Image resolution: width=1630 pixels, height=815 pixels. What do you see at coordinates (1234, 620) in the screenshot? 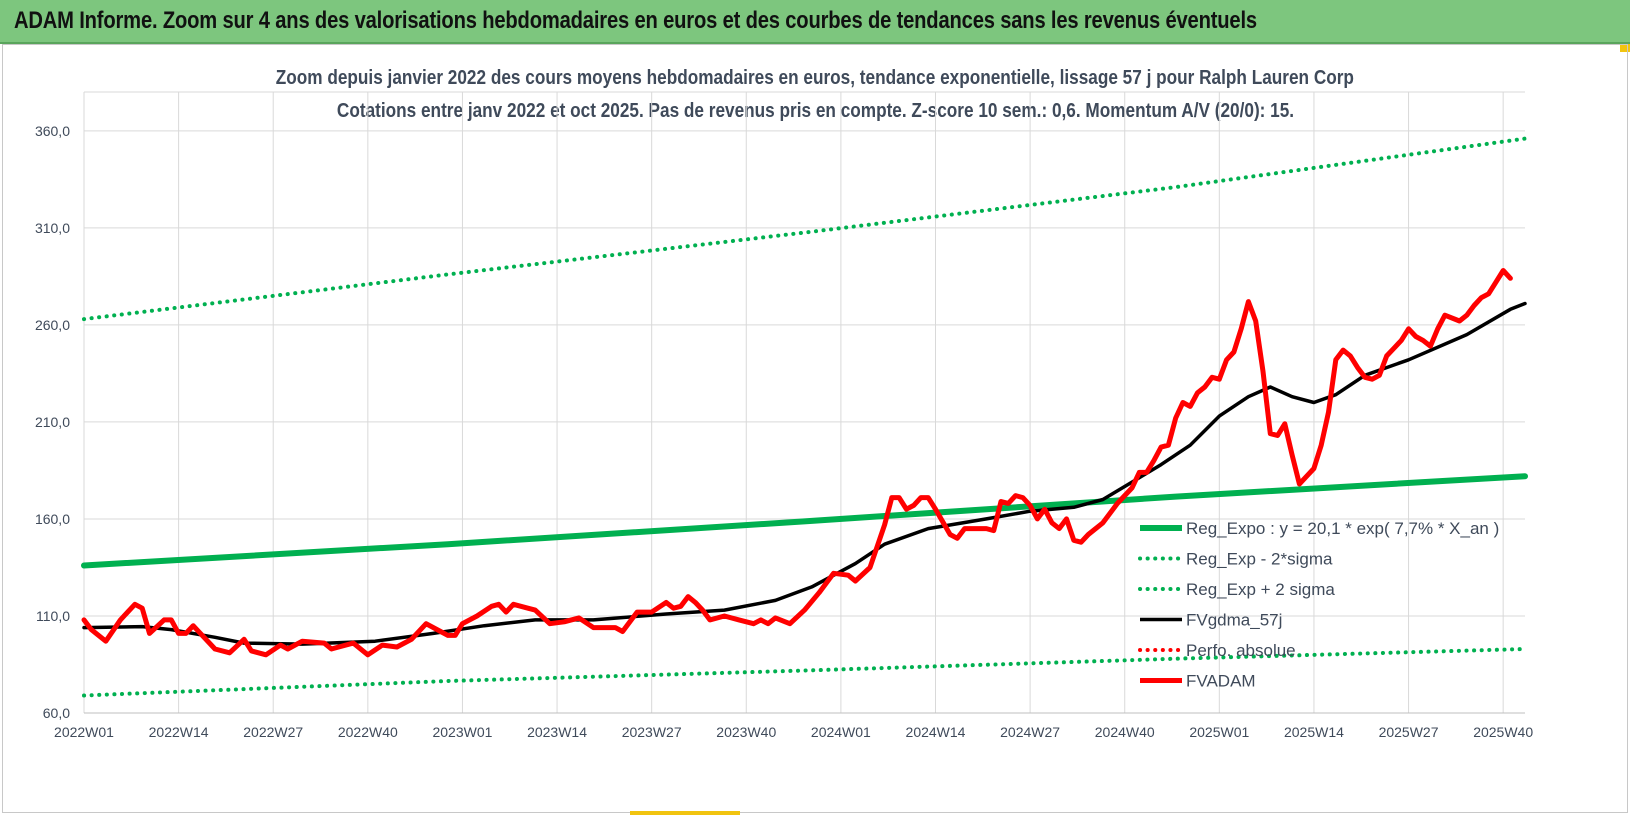
I see `legend-label: FVgdma_57j` at bounding box center [1234, 620].